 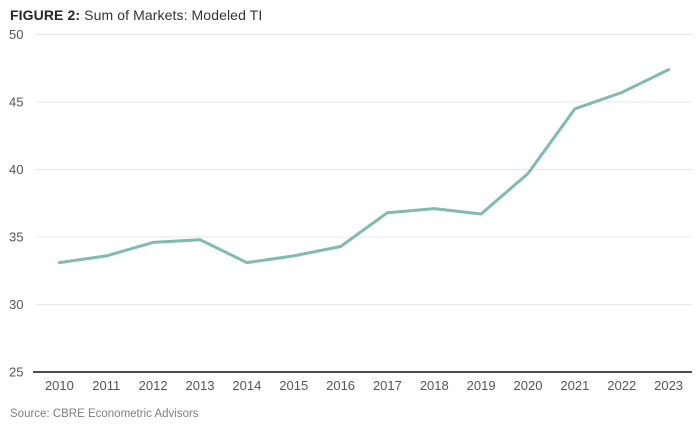 What do you see at coordinates (246, 385) in the screenshot?
I see `x-tick-label: 2014` at bounding box center [246, 385].